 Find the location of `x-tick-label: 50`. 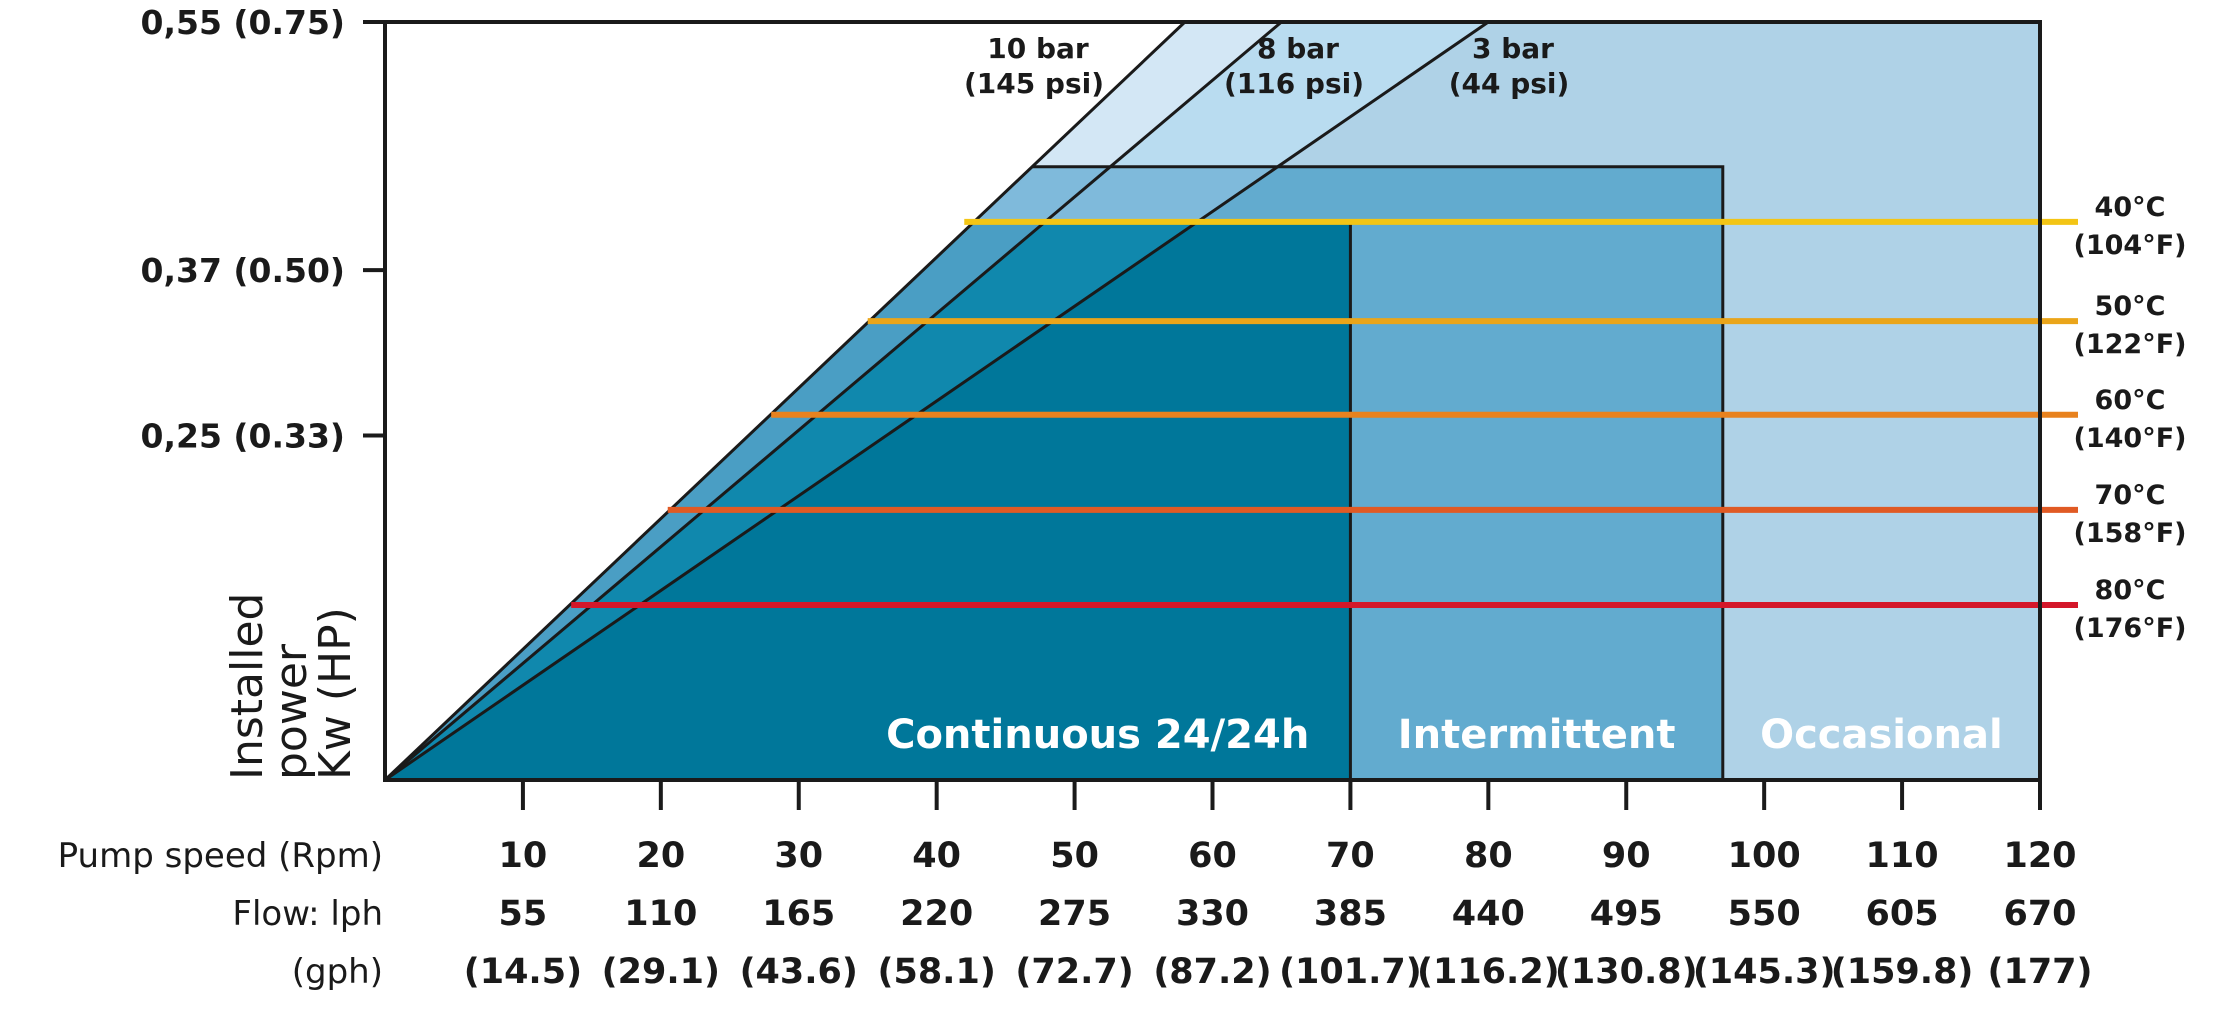

x-tick-label: 50 is located at coordinates (1074, 856).